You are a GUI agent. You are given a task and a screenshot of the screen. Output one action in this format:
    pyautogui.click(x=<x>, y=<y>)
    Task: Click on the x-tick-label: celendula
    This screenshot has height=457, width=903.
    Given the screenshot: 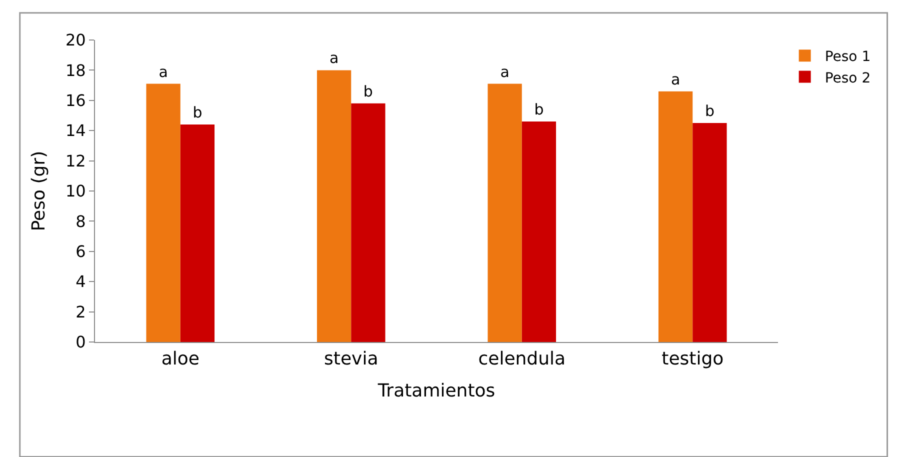 What is the action you would take?
    pyautogui.click(x=522, y=359)
    